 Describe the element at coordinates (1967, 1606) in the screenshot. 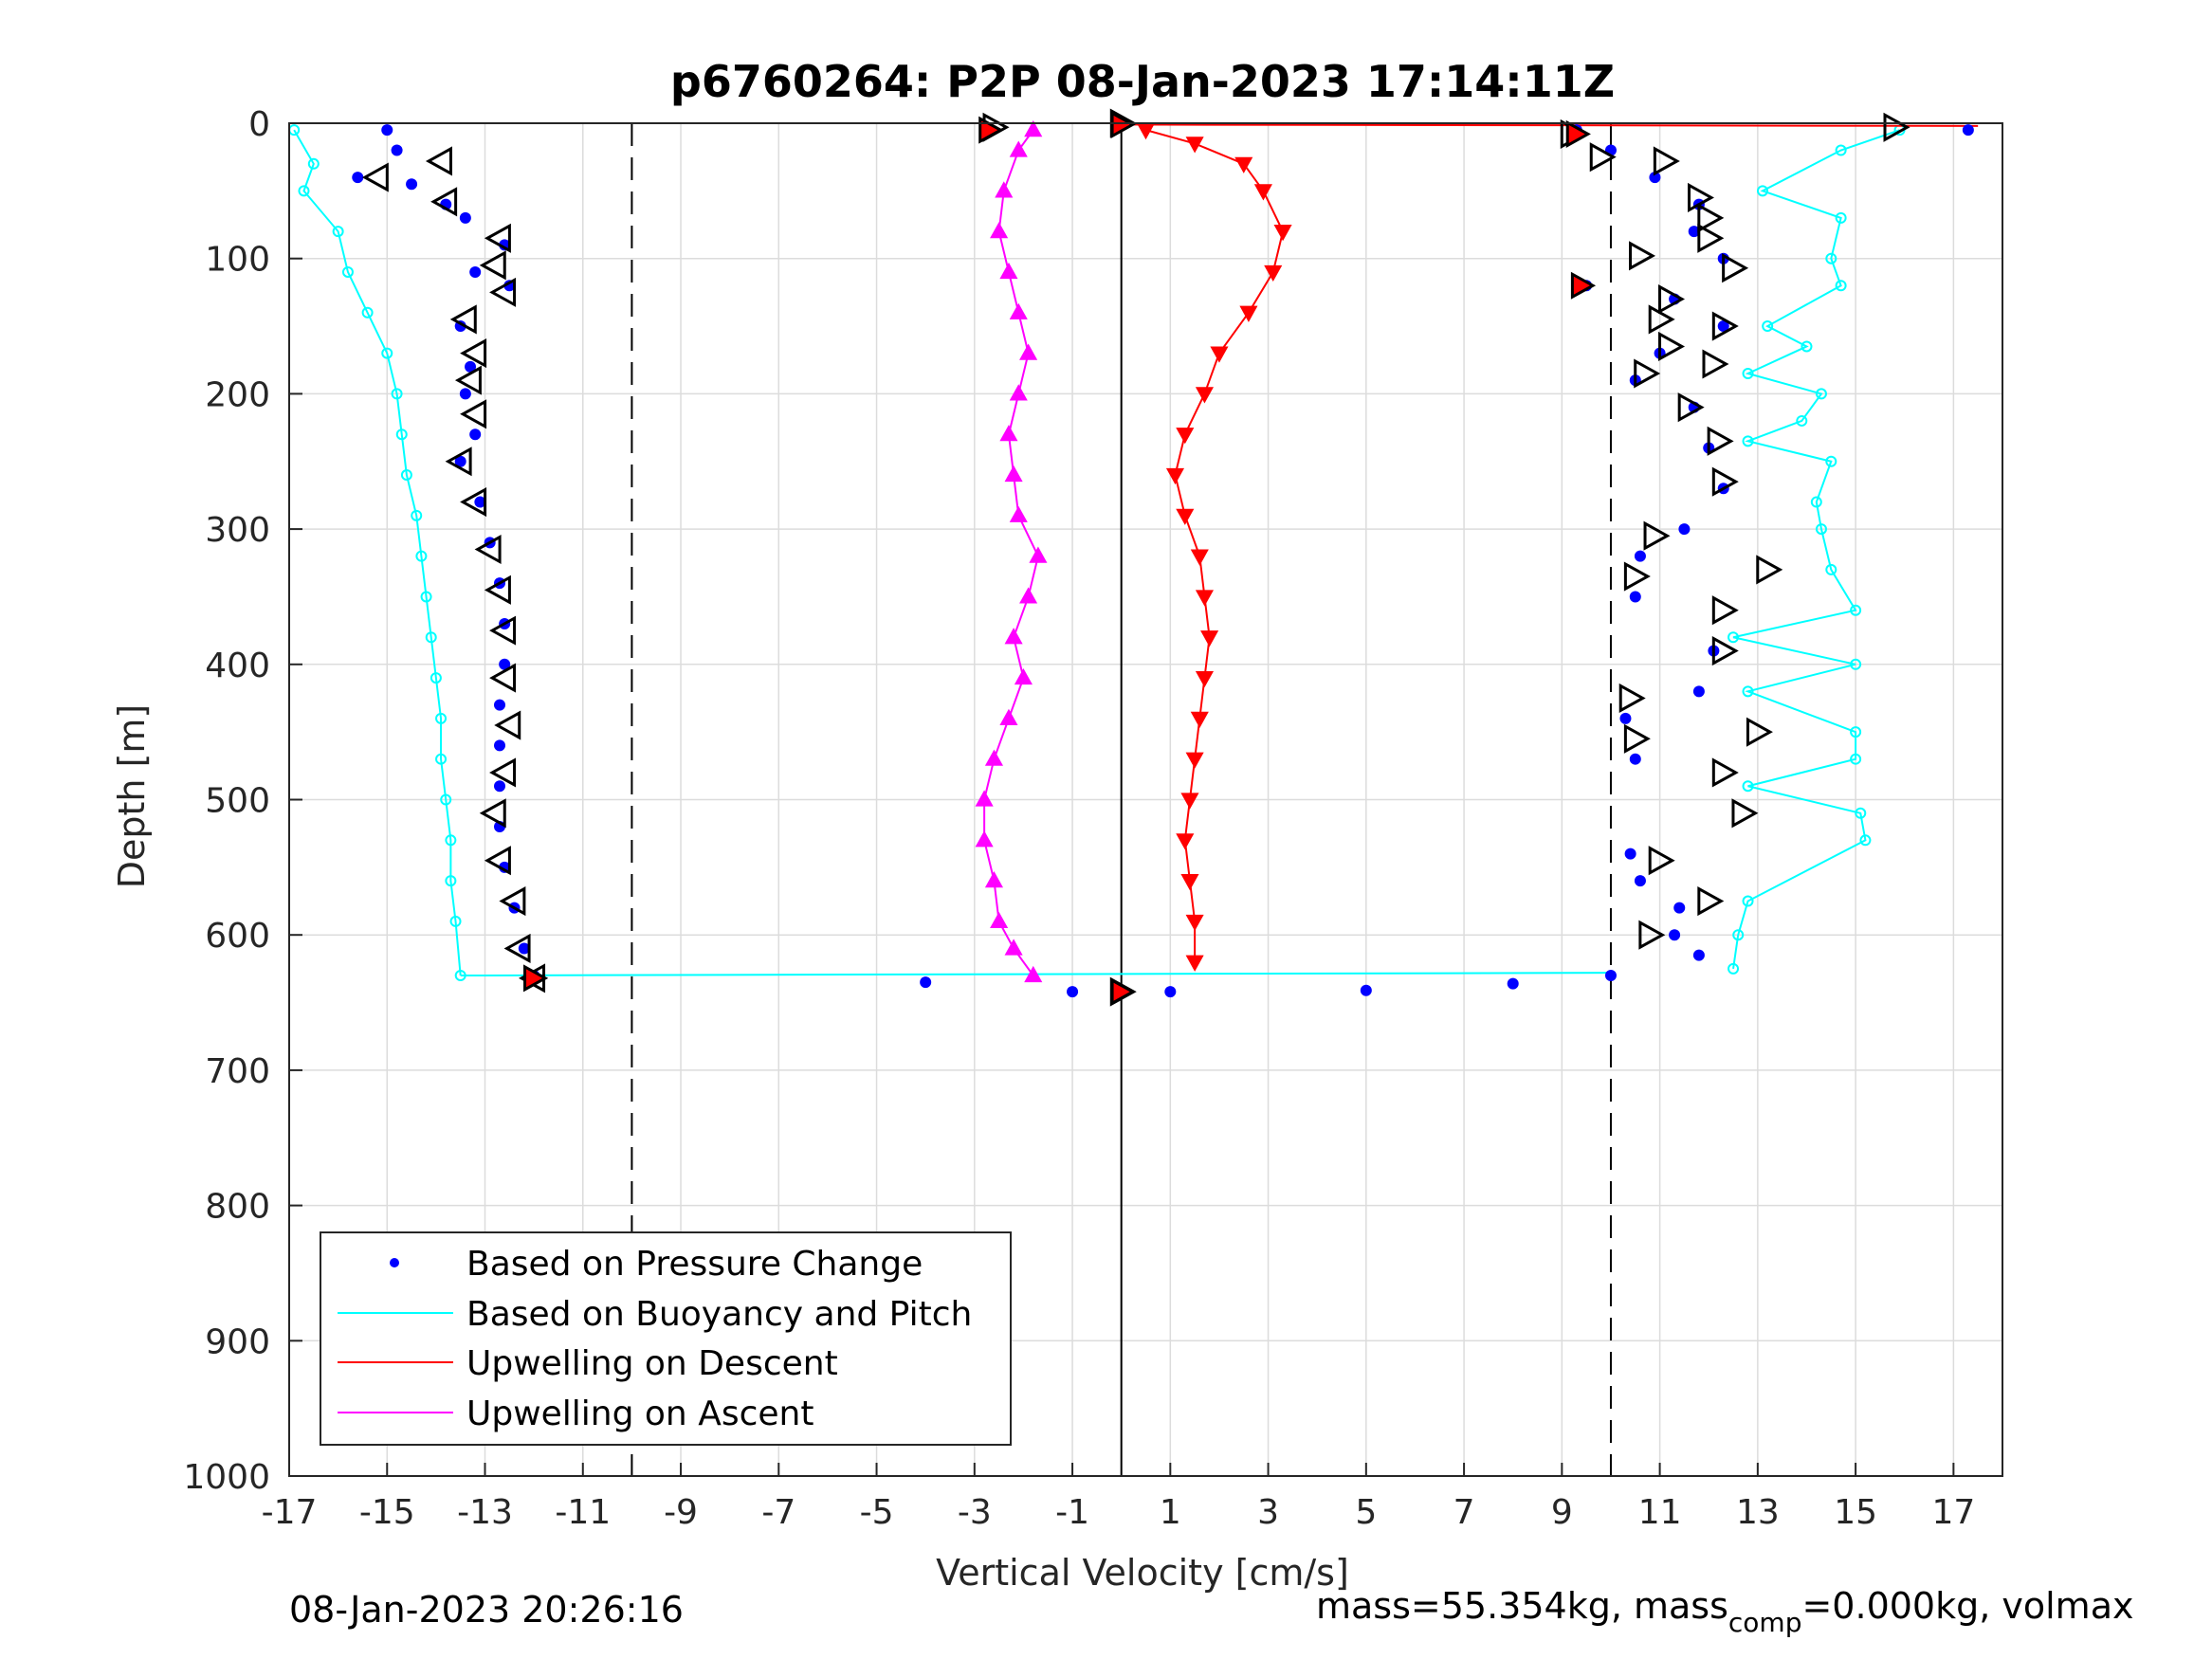

I see `footer-mass-suffix: =0.000kg, volmax` at that location.